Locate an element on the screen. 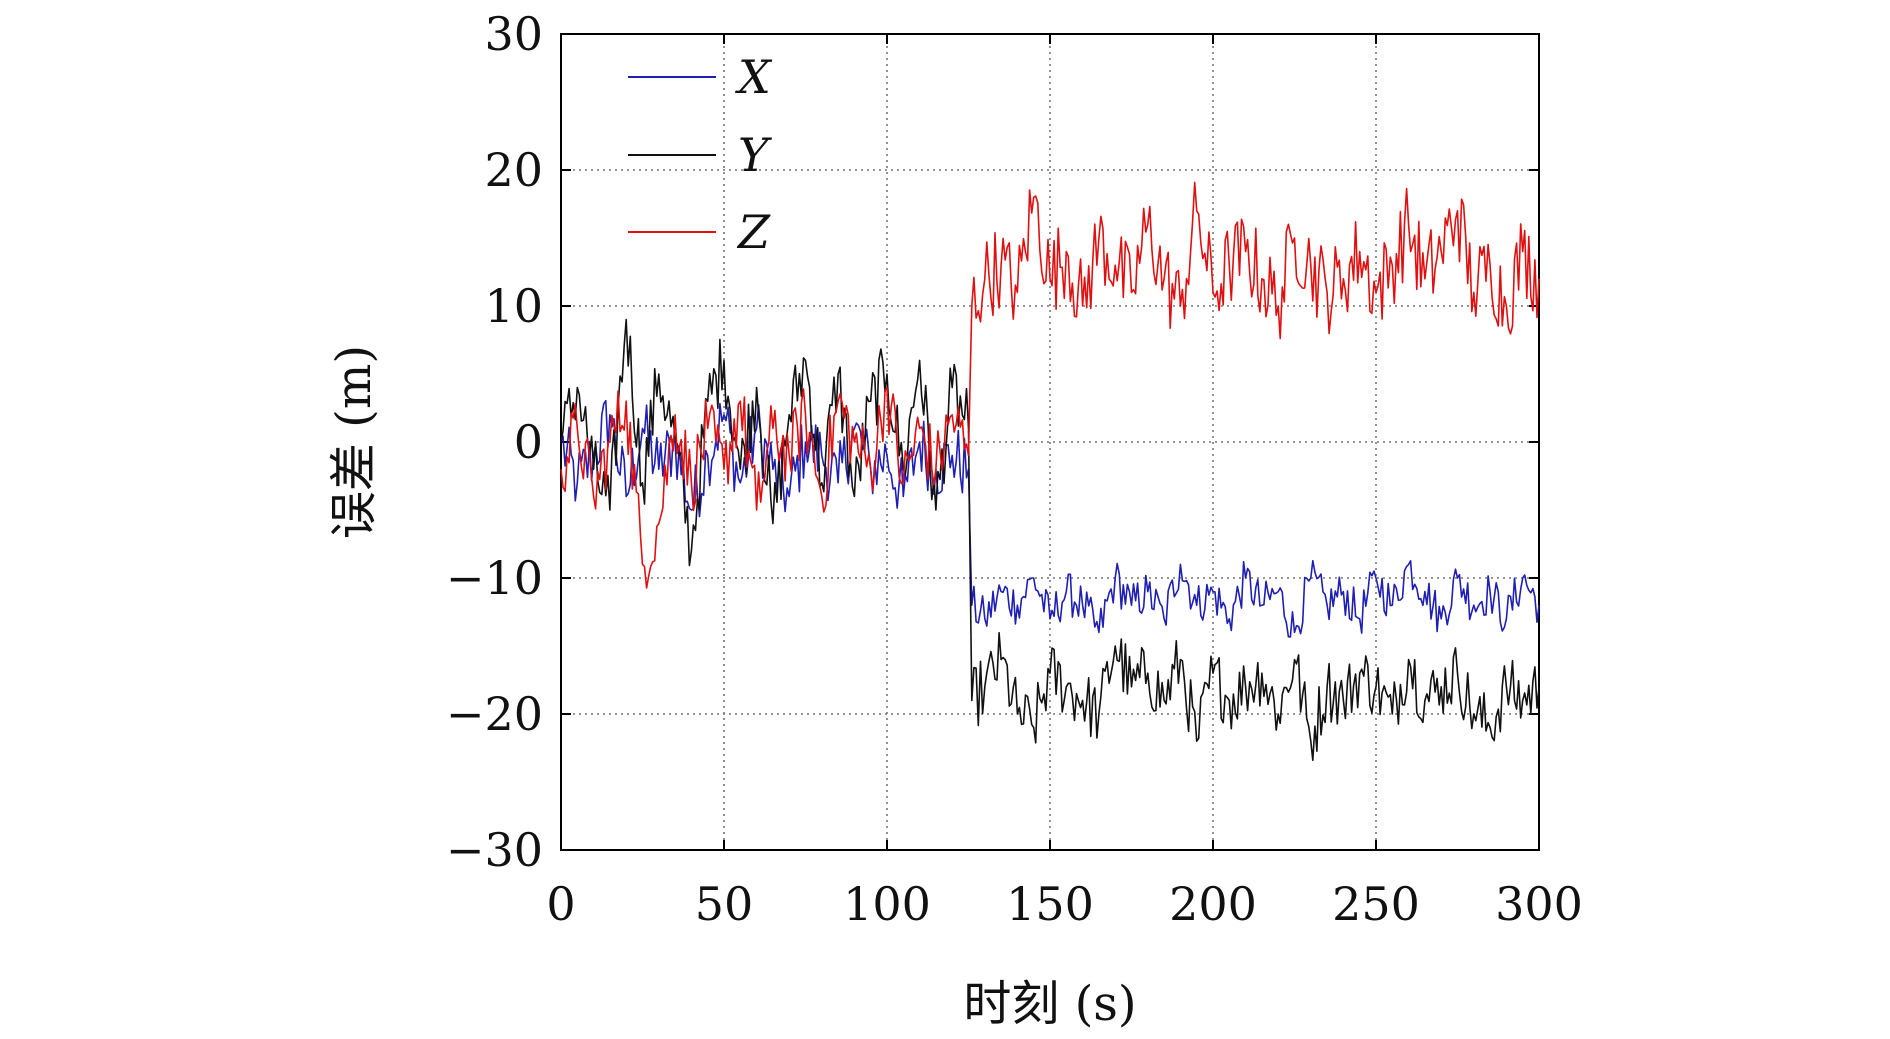 Image resolution: width=1890 pixels, height=1039 pixels. x-tick-label-1: 50 is located at coordinates (724, 904).